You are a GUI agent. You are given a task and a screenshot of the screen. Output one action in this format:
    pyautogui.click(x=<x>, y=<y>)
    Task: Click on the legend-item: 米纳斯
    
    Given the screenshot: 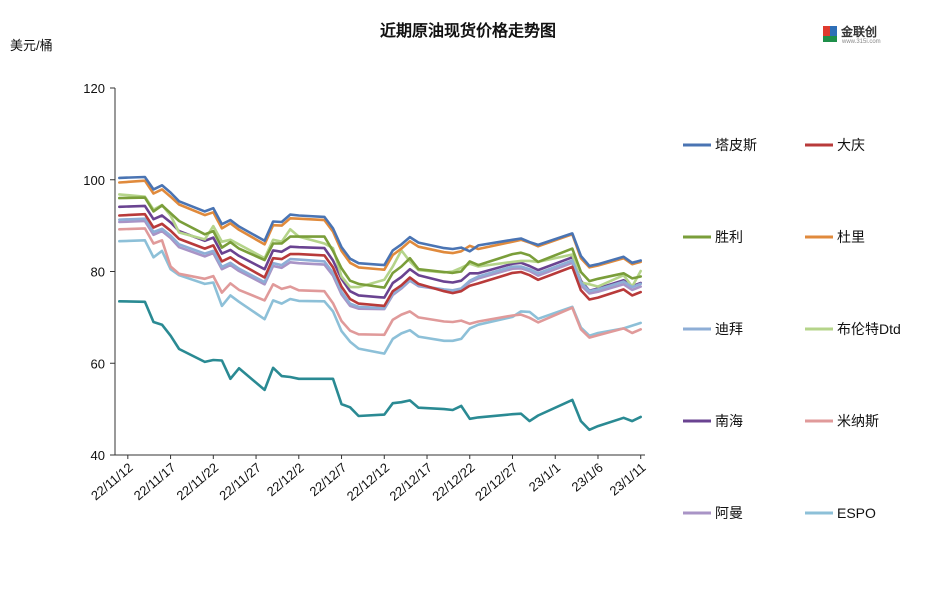 What is the action you would take?
    pyautogui.click(x=842, y=421)
    